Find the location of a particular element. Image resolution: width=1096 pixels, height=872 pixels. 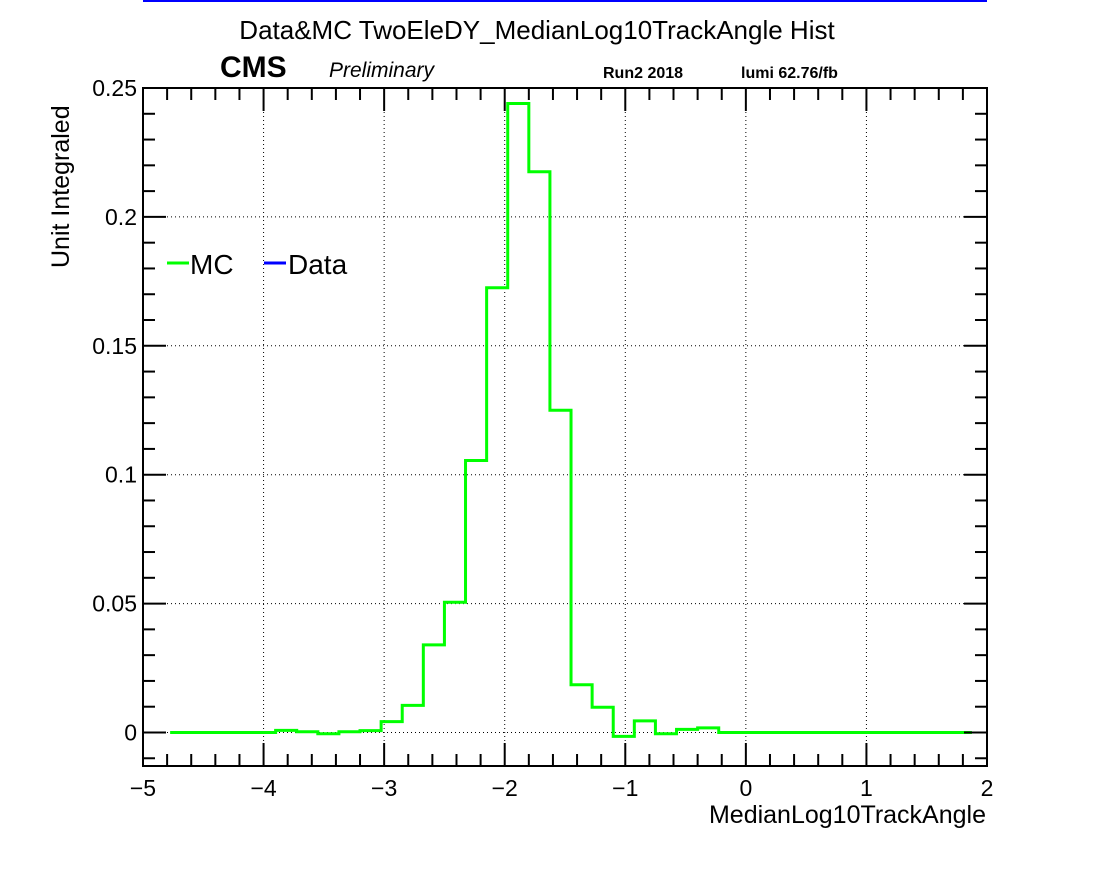

x-tick-label: −1 is located at coordinates (625, 788).